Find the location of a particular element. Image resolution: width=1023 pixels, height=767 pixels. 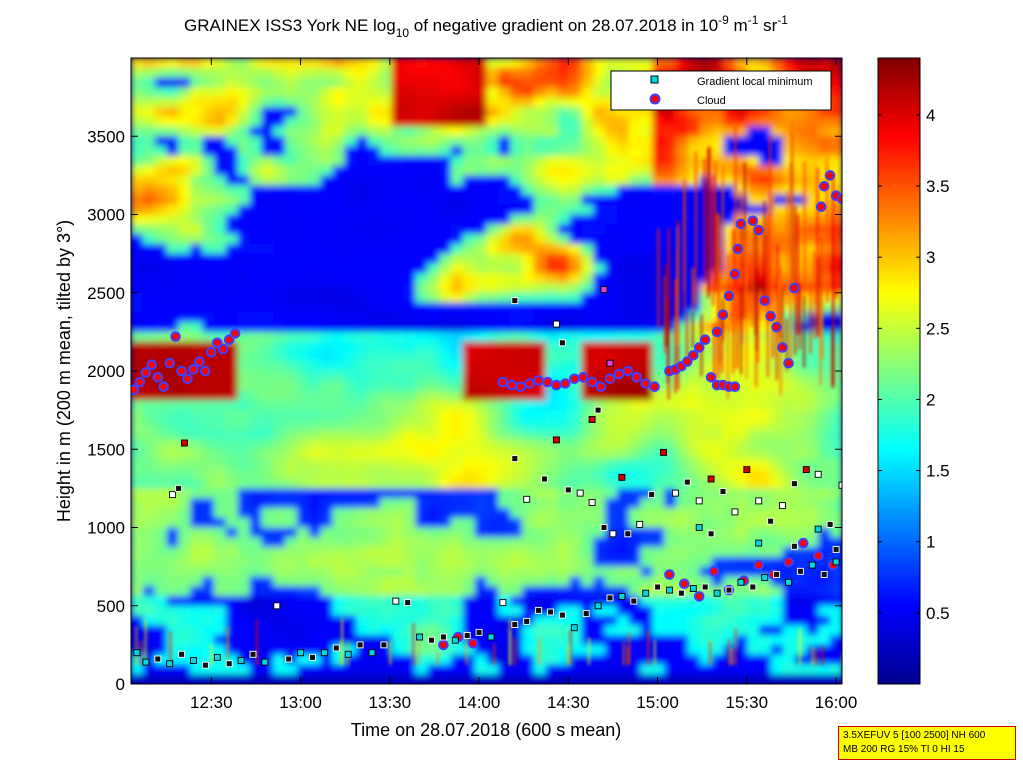

legend-cloud-marker is located at coordinates (655, 99).